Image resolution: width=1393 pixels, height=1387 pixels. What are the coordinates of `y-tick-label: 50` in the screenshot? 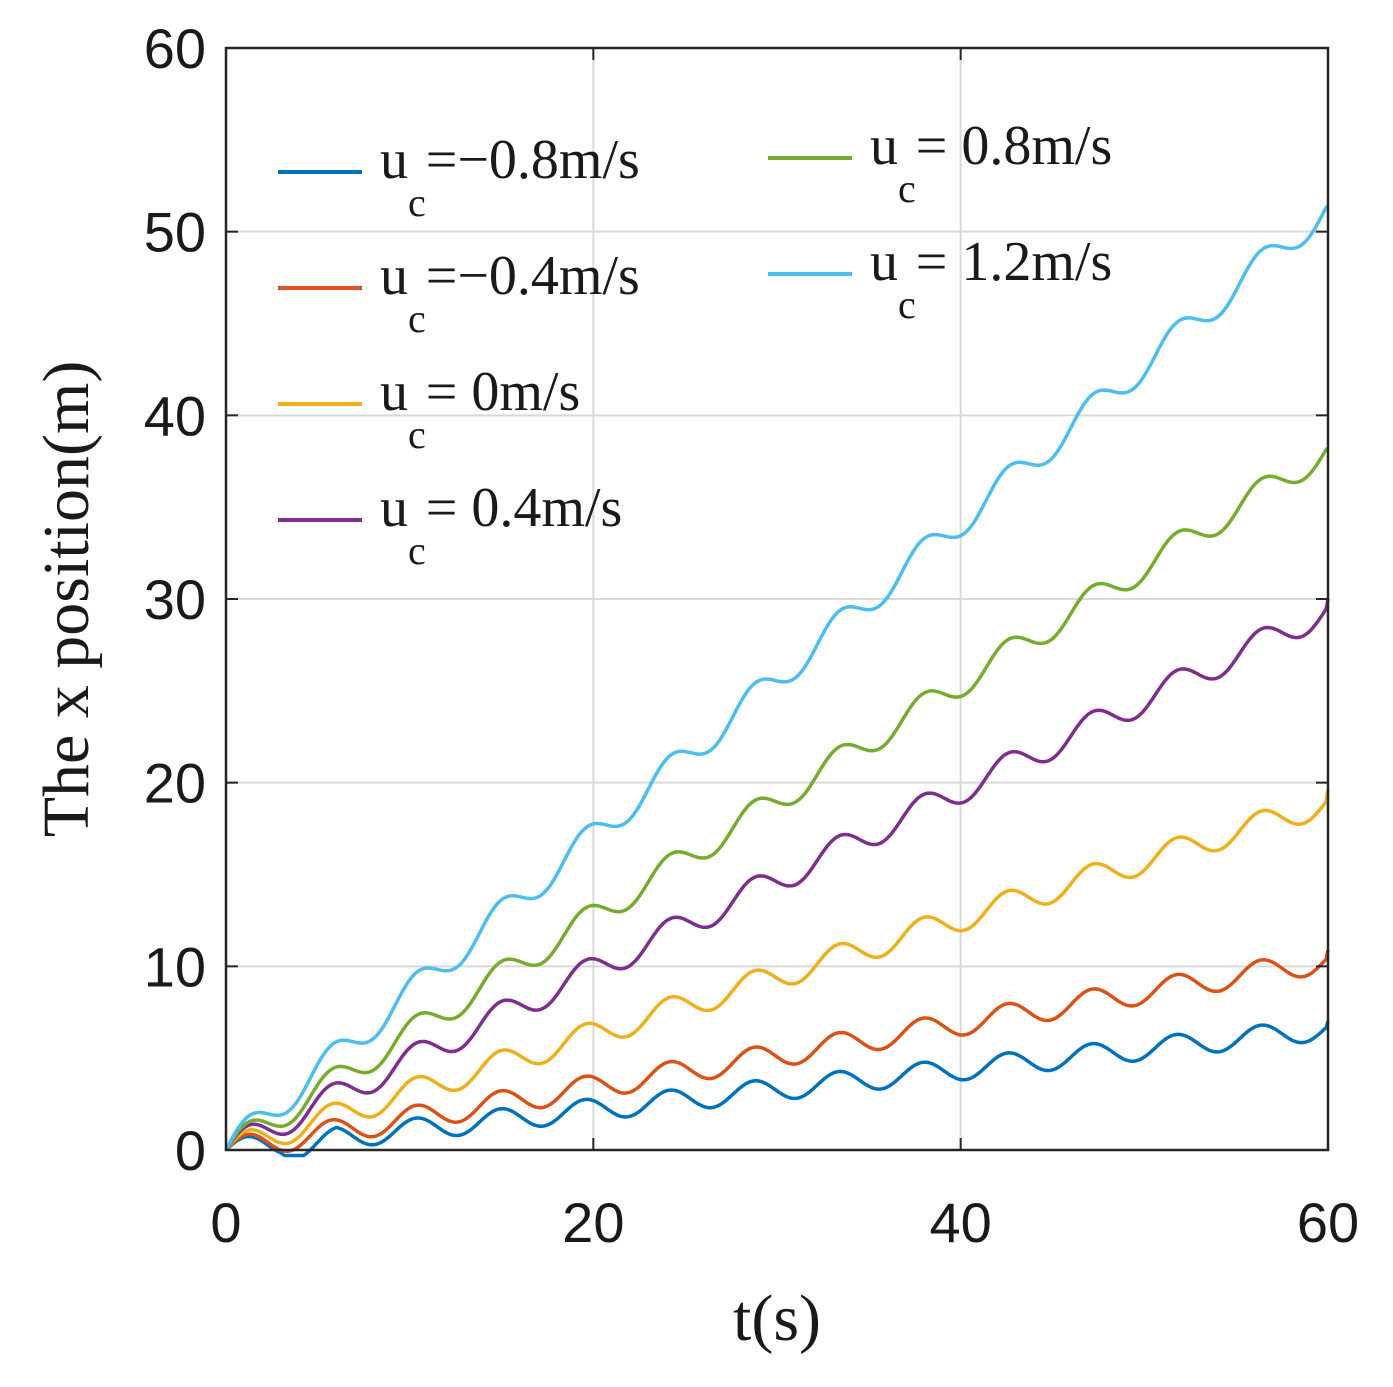 It's located at (175, 232).